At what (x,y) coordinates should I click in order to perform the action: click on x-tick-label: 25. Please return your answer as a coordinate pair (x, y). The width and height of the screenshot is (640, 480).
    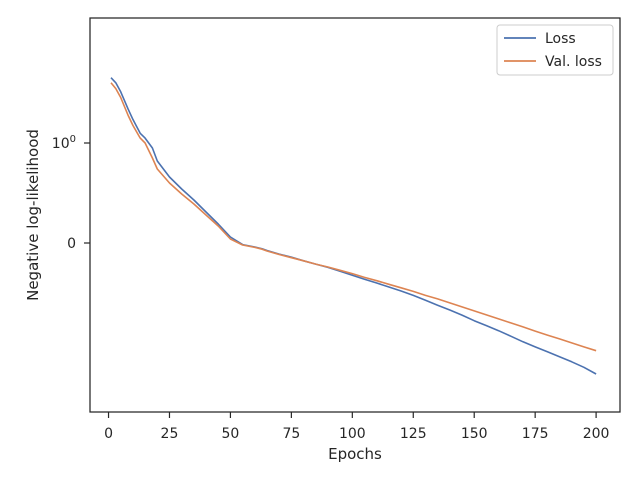
    Looking at the image, I should click on (170, 434).